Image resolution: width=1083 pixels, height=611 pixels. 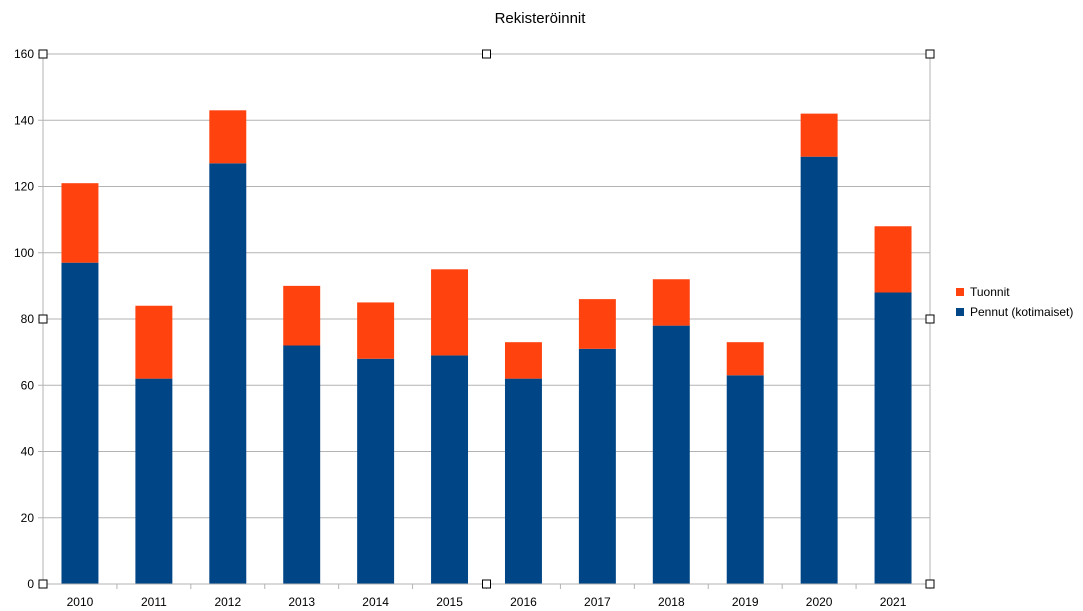 What do you see at coordinates (28, 319) in the screenshot?
I see `y-tick-label: 80` at bounding box center [28, 319].